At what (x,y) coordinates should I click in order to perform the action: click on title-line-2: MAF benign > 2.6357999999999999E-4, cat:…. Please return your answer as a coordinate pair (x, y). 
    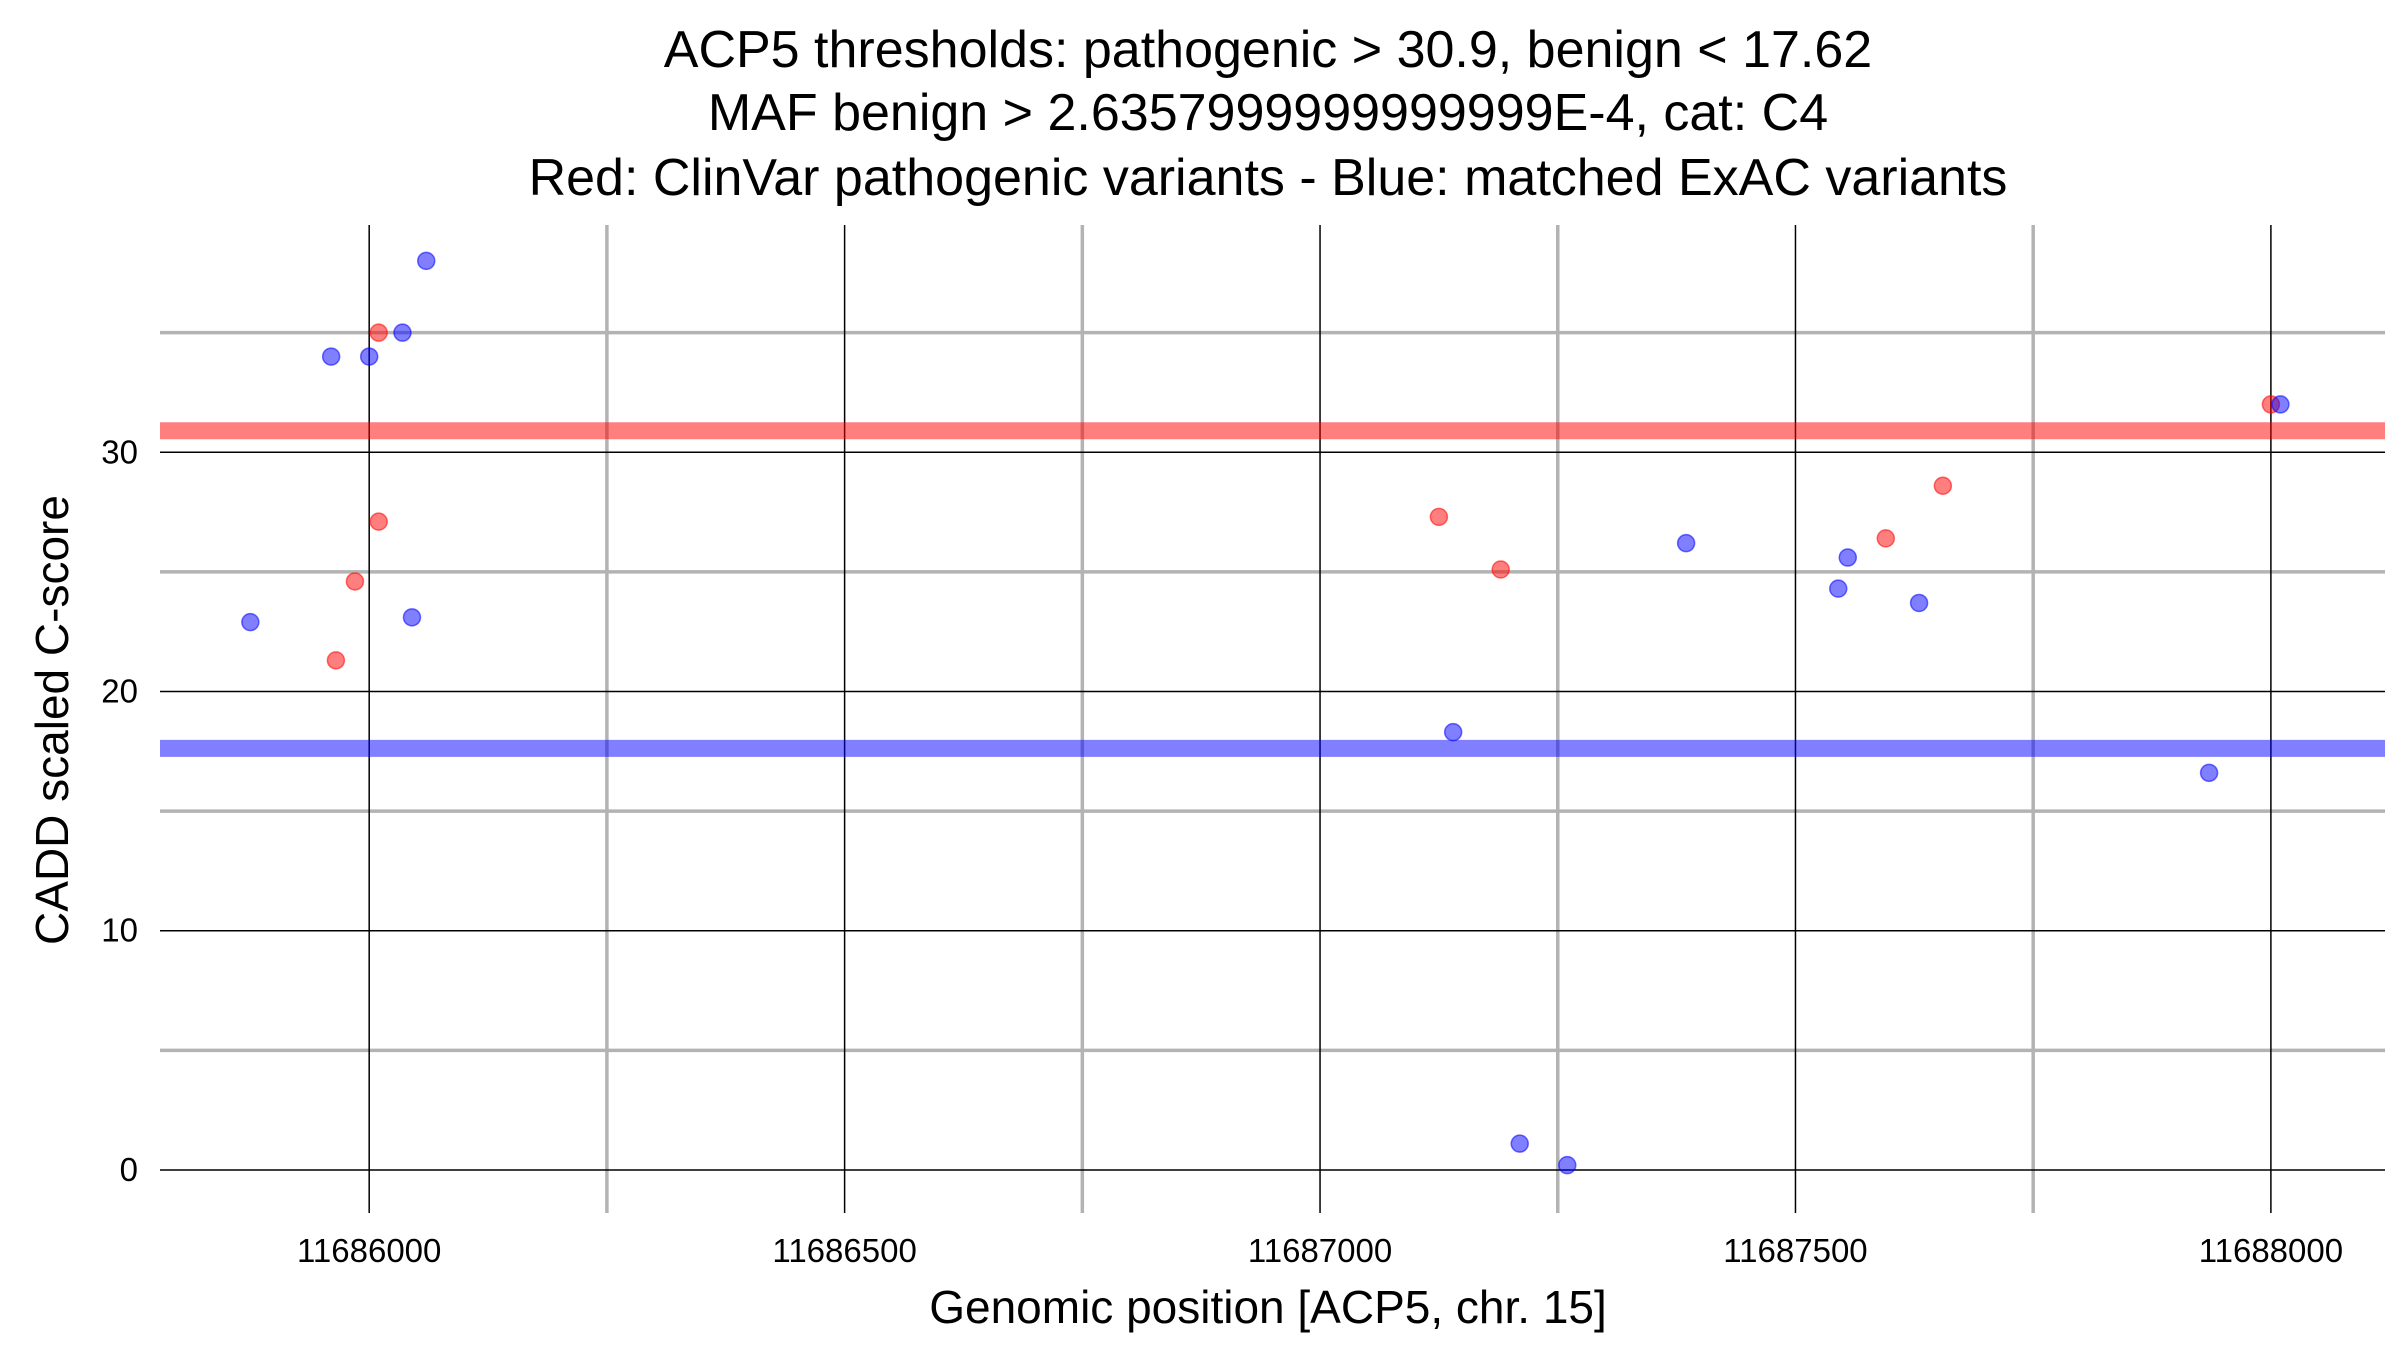
    Looking at the image, I should click on (1268, 113).